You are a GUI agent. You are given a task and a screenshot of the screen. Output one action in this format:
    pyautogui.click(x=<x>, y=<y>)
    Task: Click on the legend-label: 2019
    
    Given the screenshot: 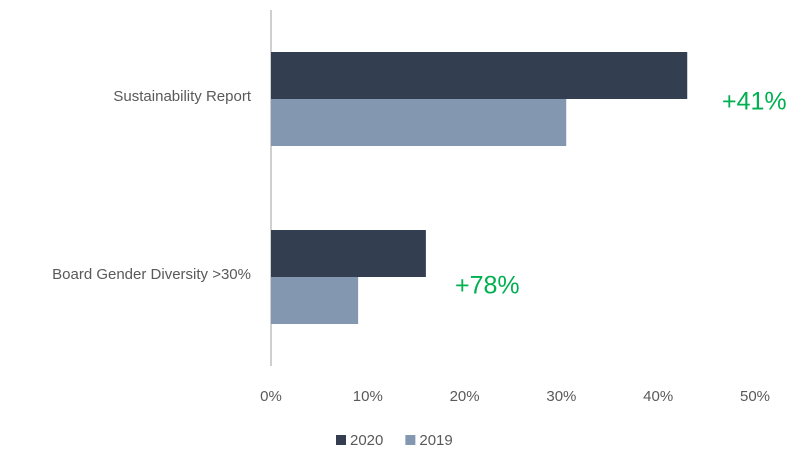 What is the action you would take?
    pyautogui.click(x=435, y=440)
    